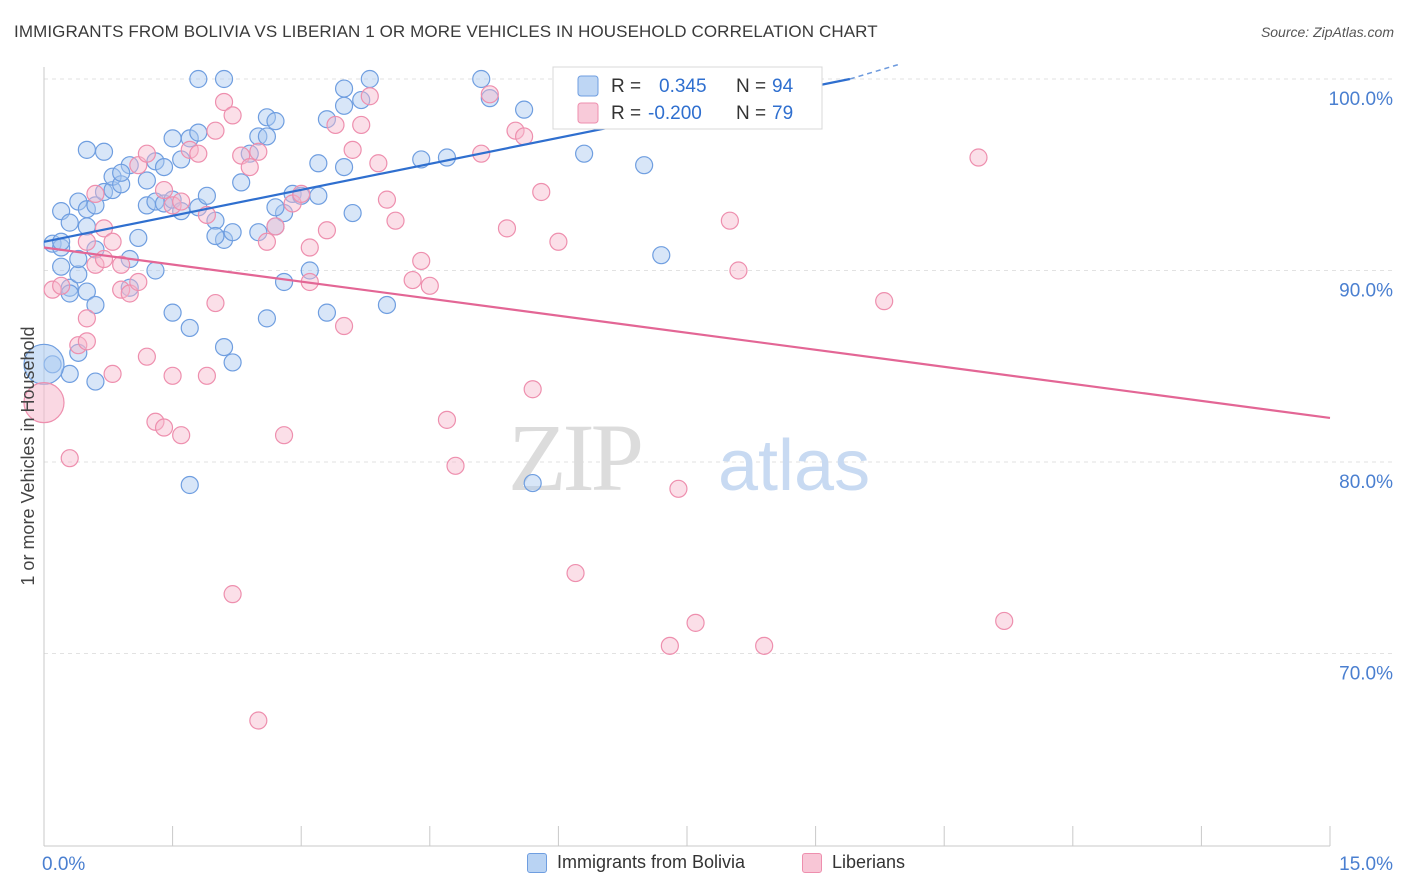  What do you see at coordinates (751, 86) in the screenshot?
I see `stats-n-label: N =` at bounding box center [751, 86].